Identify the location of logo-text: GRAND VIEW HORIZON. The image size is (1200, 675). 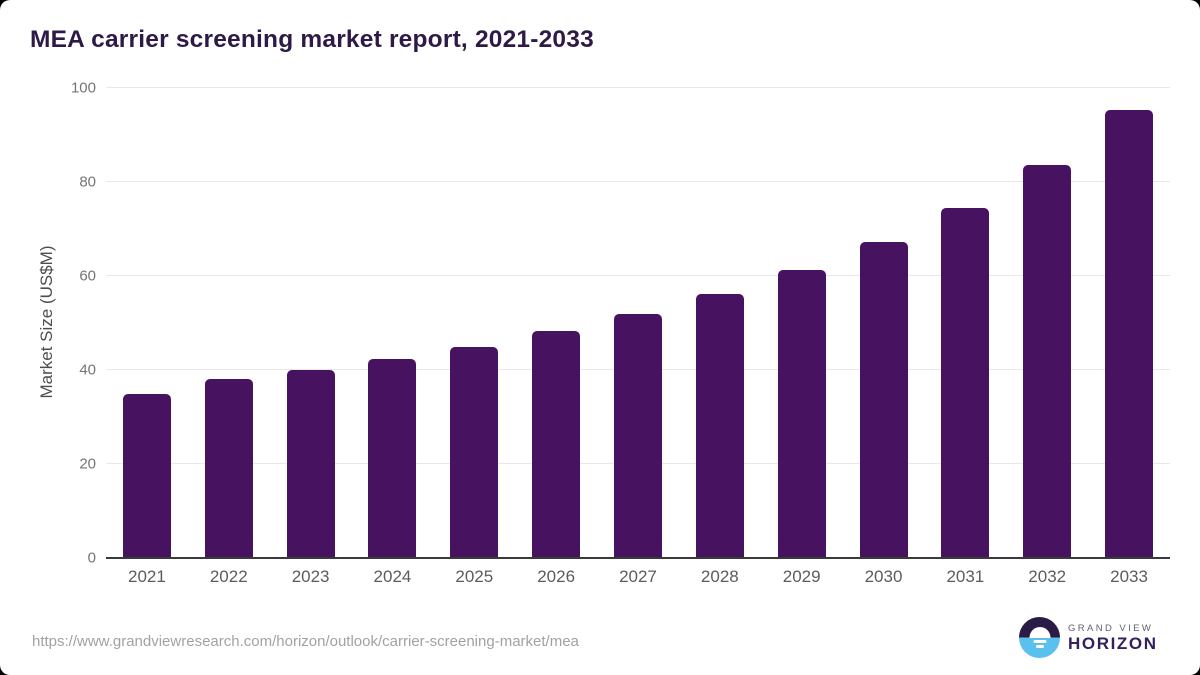
(1113, 638).